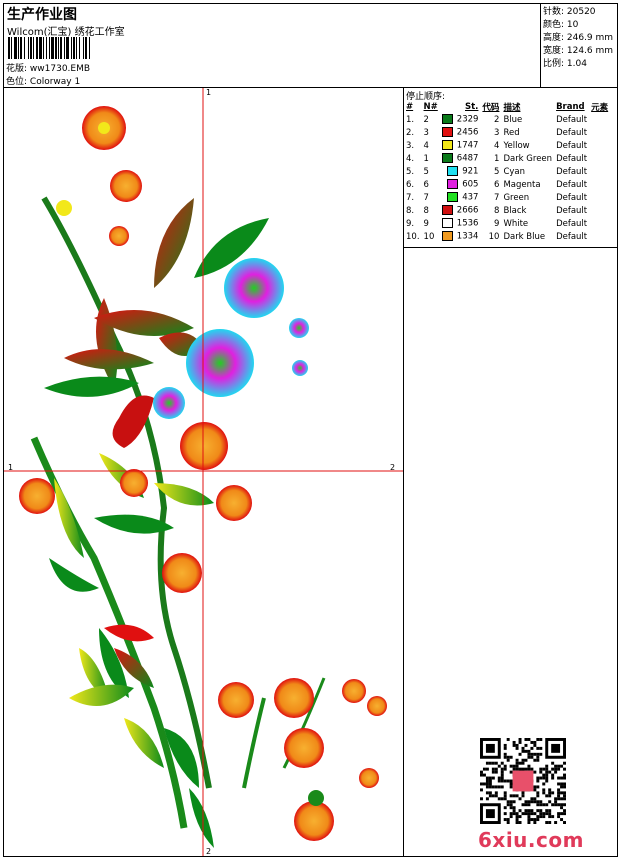  What do you see at coordinates (393, 467) in the screenshot?
I see `axis-label-right: 2` at bounding box center [393, 467].